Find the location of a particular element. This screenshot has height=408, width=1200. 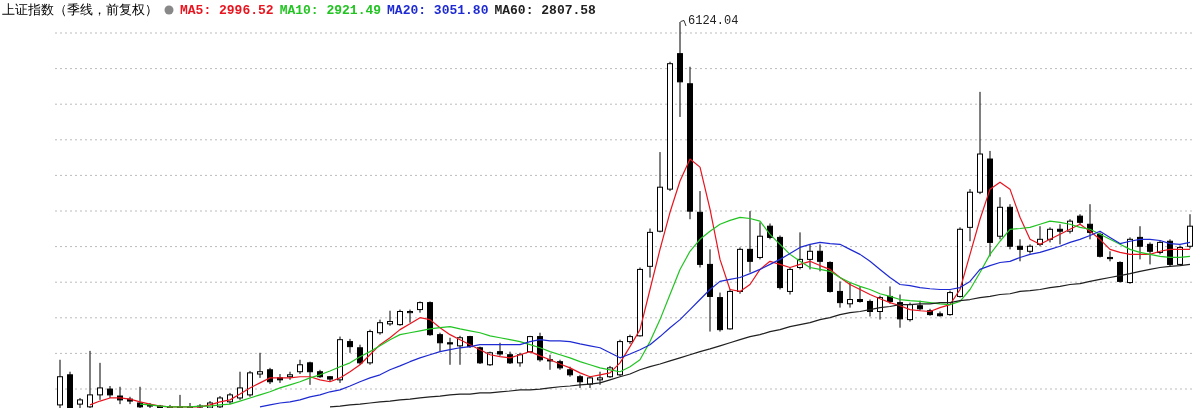

text: MA5: 2996.52 is located at coordinates (227, 10).